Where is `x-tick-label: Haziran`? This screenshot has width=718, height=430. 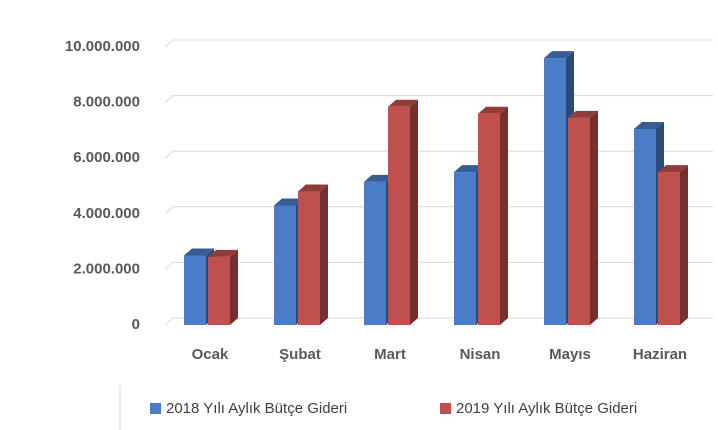 x-tick-label: Haziran is located at coordinates (660, 354).